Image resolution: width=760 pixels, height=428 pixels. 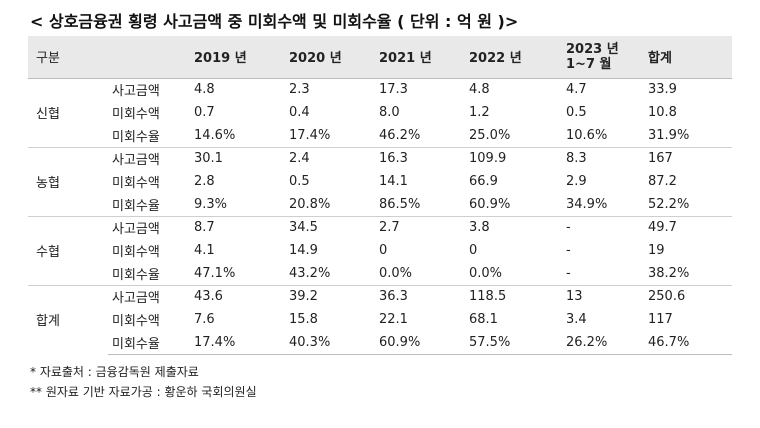 What do you see at coordinates (687, 296) in the screenshot?
I see `table-cell: 250.6` at bounding box center [687, 296].